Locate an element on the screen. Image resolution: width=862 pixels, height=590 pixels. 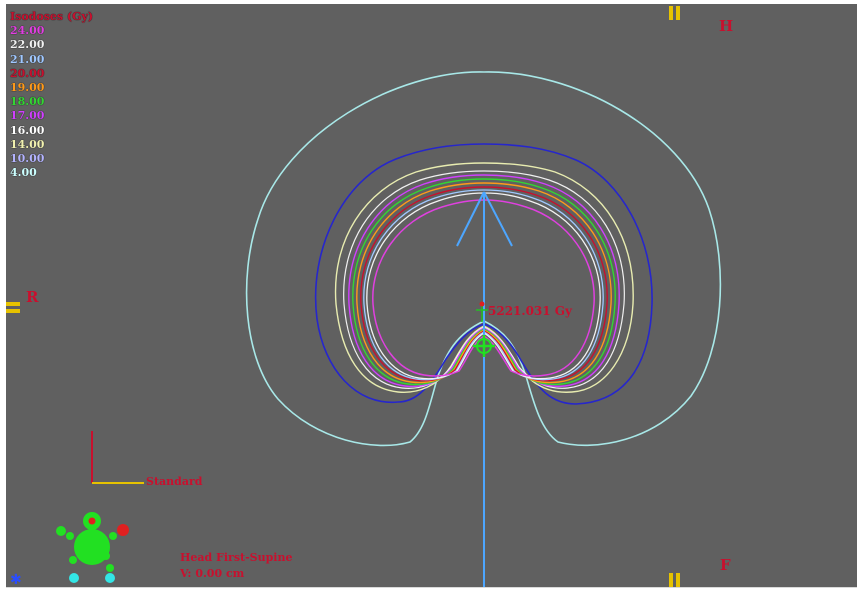
v-offset-label: V: 0.00 cm is located at coordinates (212, 573).